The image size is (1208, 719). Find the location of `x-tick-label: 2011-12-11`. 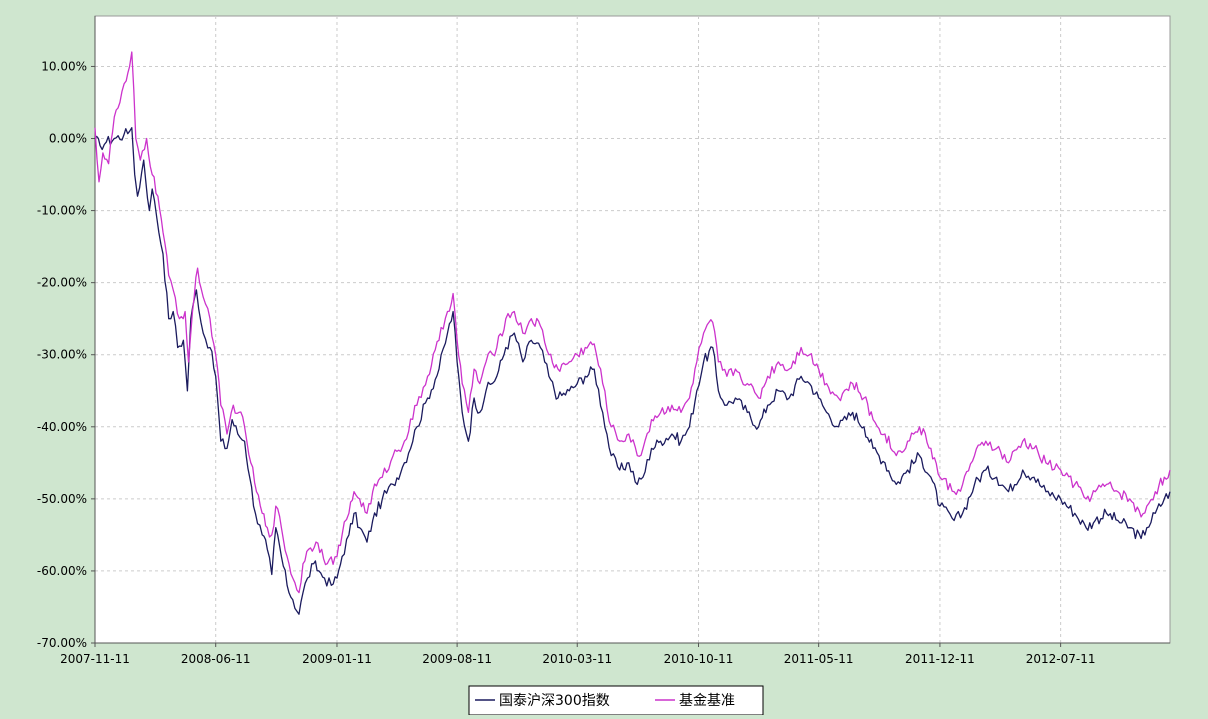

x-tick-label: 2011-12-11 is located at coordinates (940, 659).